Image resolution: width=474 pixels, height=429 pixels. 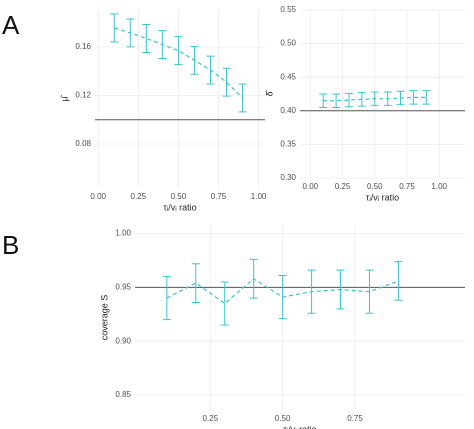 What do you see at coordinates (83, 95) in the screenshot?
I see `y-tick-label: 0.12` at bounding box center [83, 95].